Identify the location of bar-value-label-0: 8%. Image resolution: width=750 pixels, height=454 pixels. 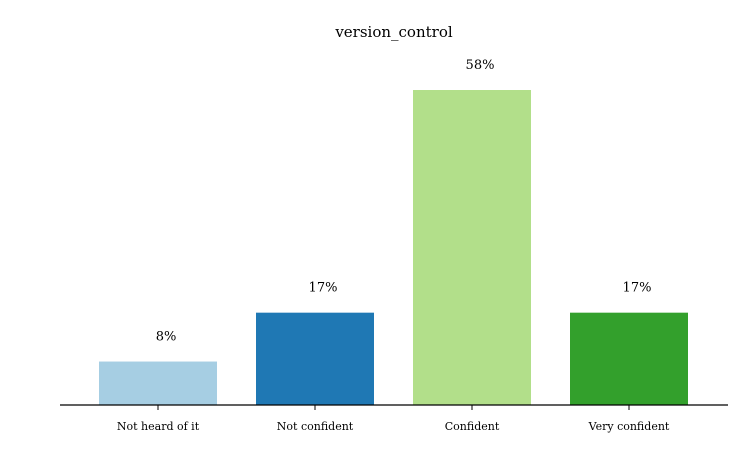
(166, 337).